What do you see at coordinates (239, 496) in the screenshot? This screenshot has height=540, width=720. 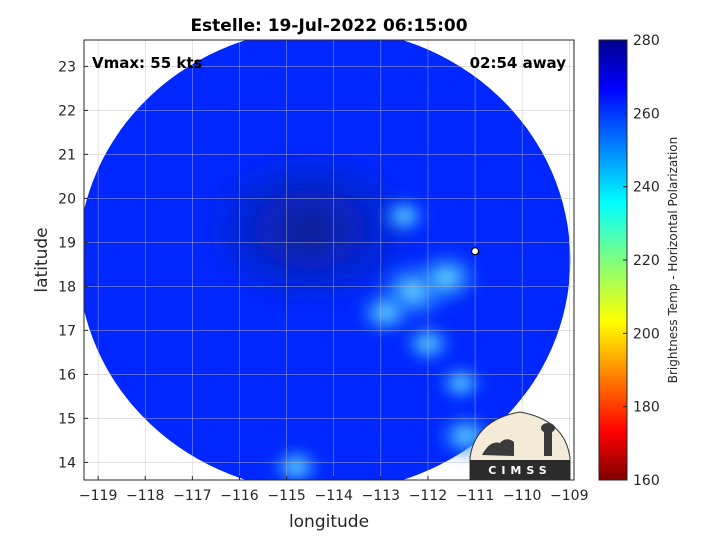 I see `x-tick-label: −116` at bounding box center [239, 496].